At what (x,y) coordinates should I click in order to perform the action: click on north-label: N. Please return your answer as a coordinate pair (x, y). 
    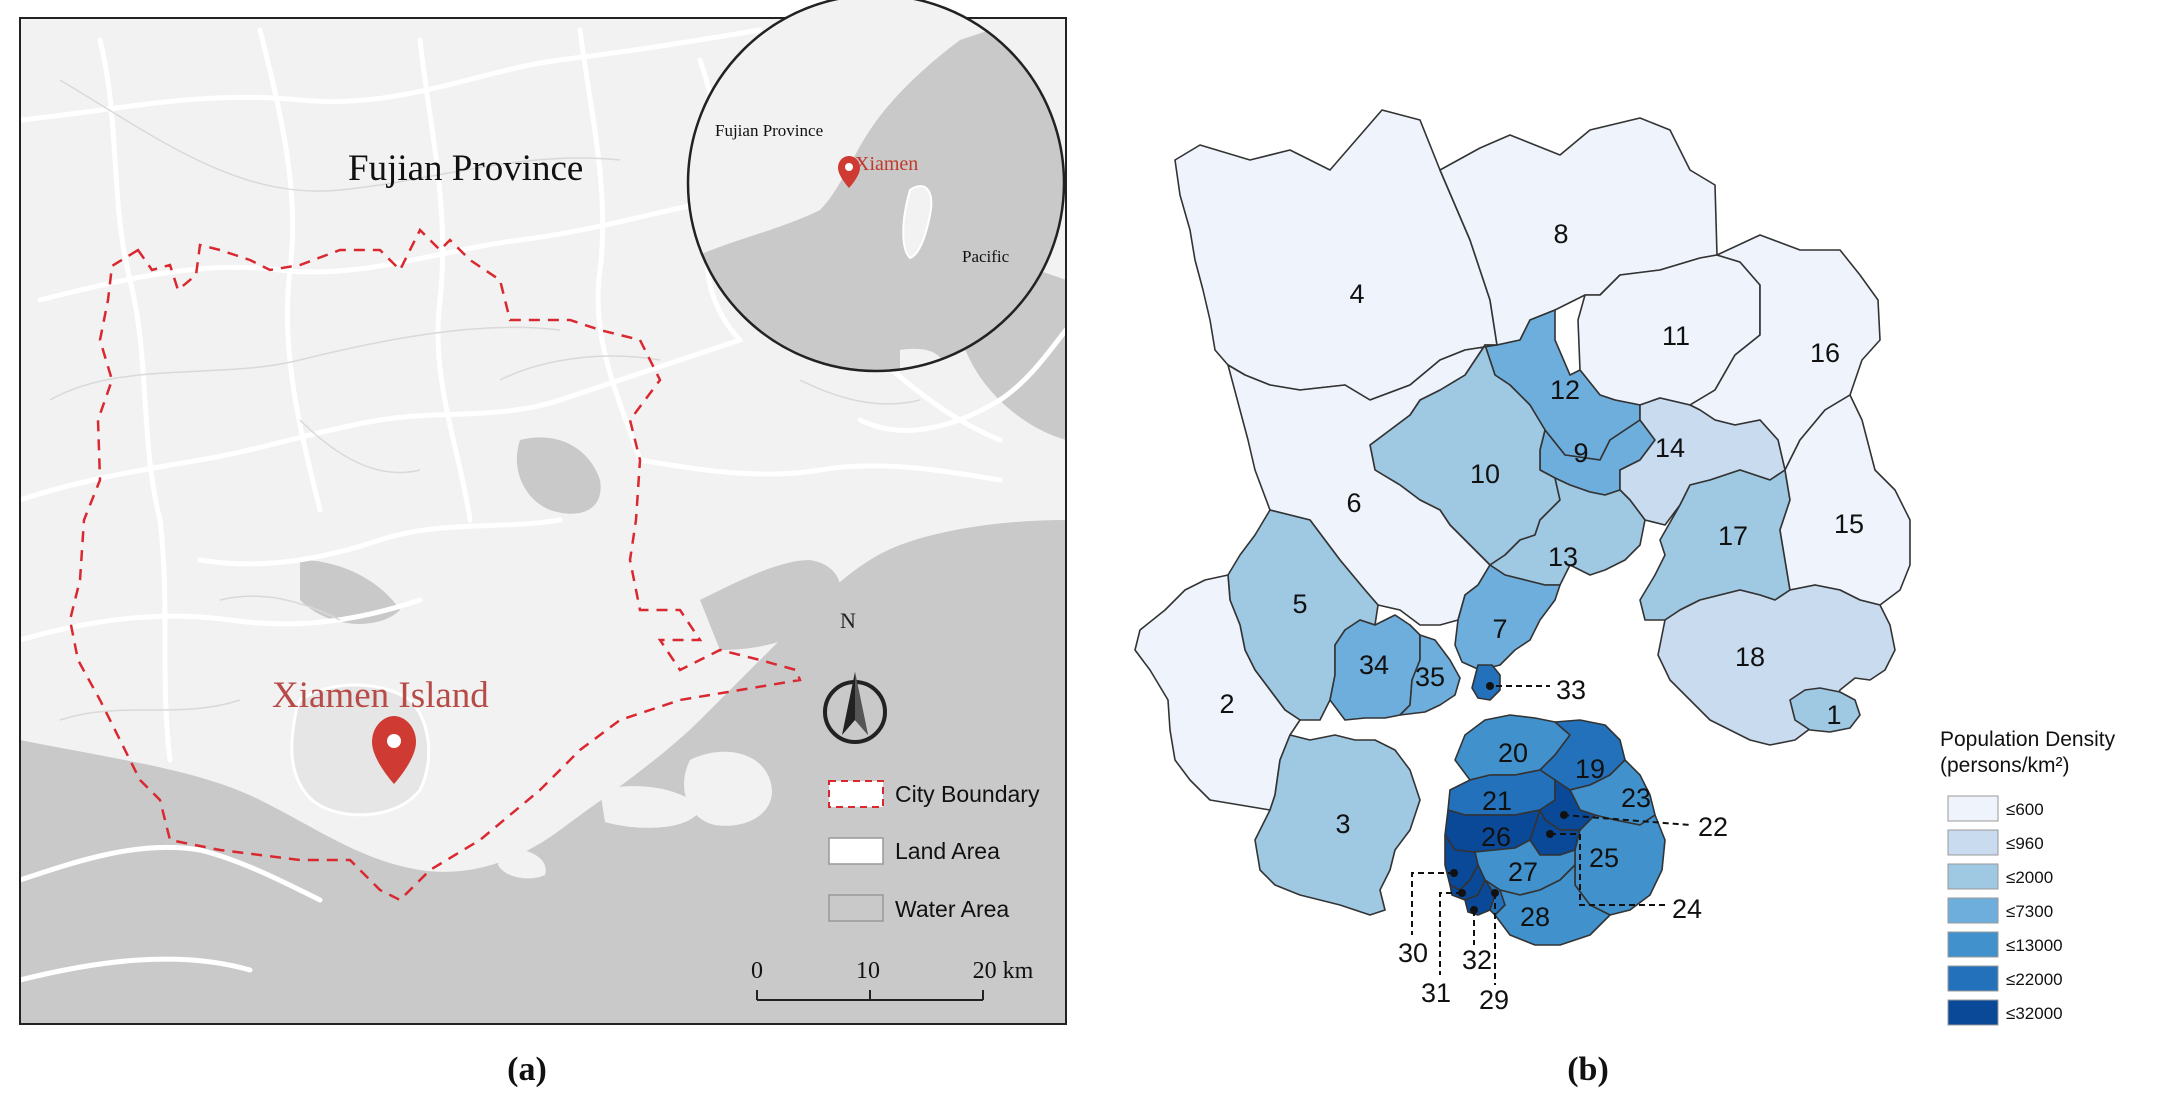
    Looking at the image, I should click on (848, 620).